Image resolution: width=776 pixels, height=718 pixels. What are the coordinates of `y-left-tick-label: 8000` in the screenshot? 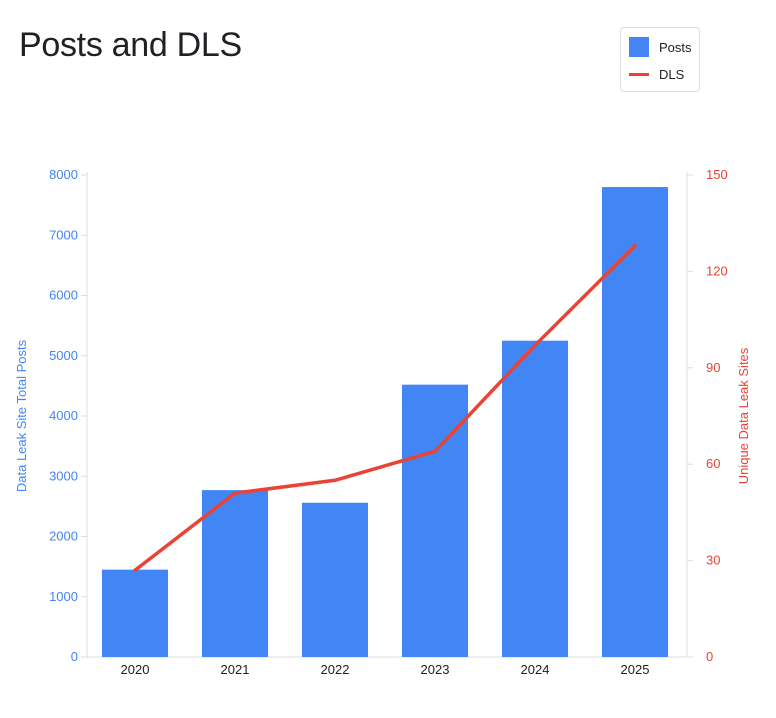 It's located at (63, 174).